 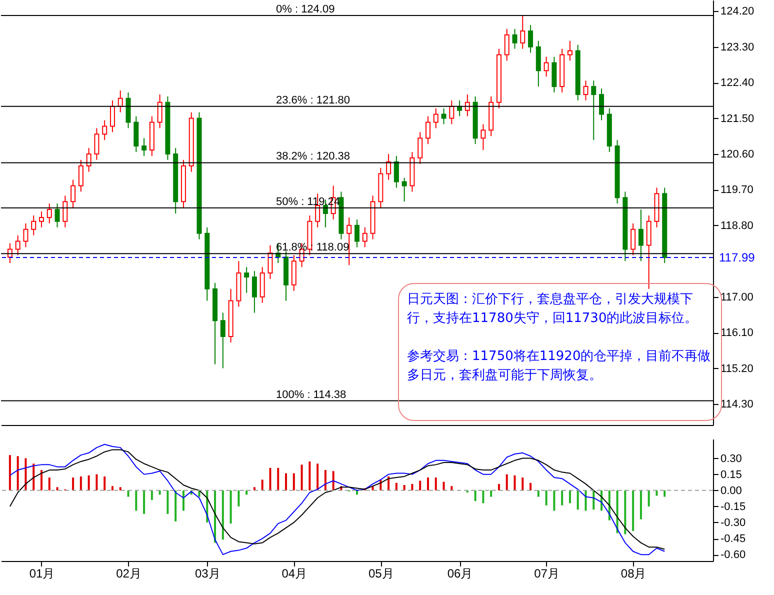 I want to click on y-tick-label: 0.00, so click(x=731, y=490).